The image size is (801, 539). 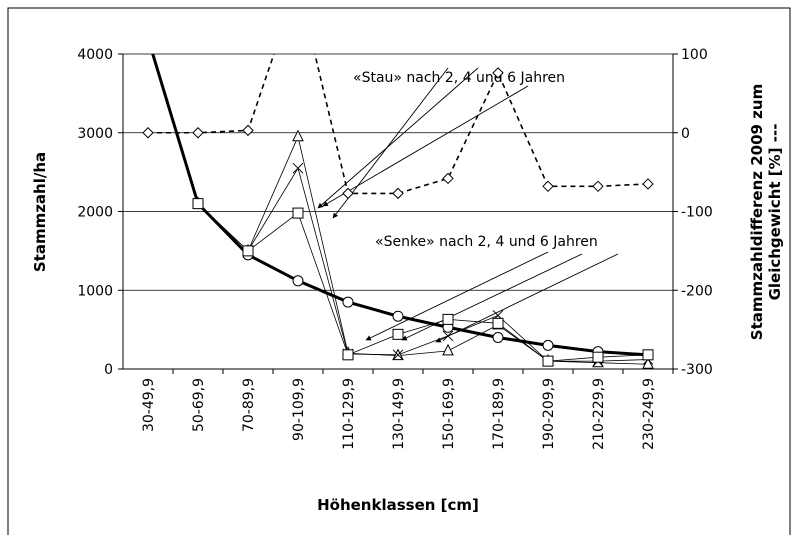 I want to click on y-axis-title: Stammzahl/ha, so click(x=40, y=212).